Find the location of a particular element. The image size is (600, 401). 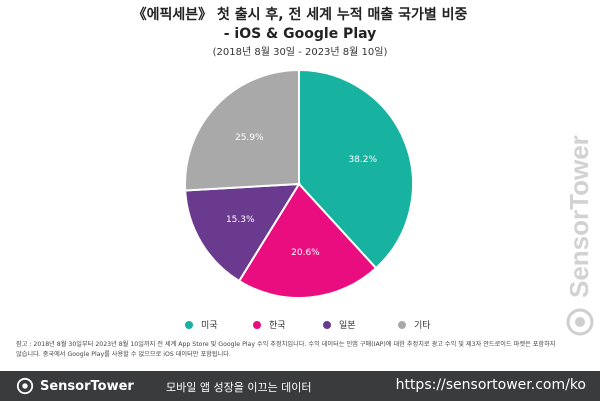

legend-item-1: 한국 is located at coordinates (269, 324).